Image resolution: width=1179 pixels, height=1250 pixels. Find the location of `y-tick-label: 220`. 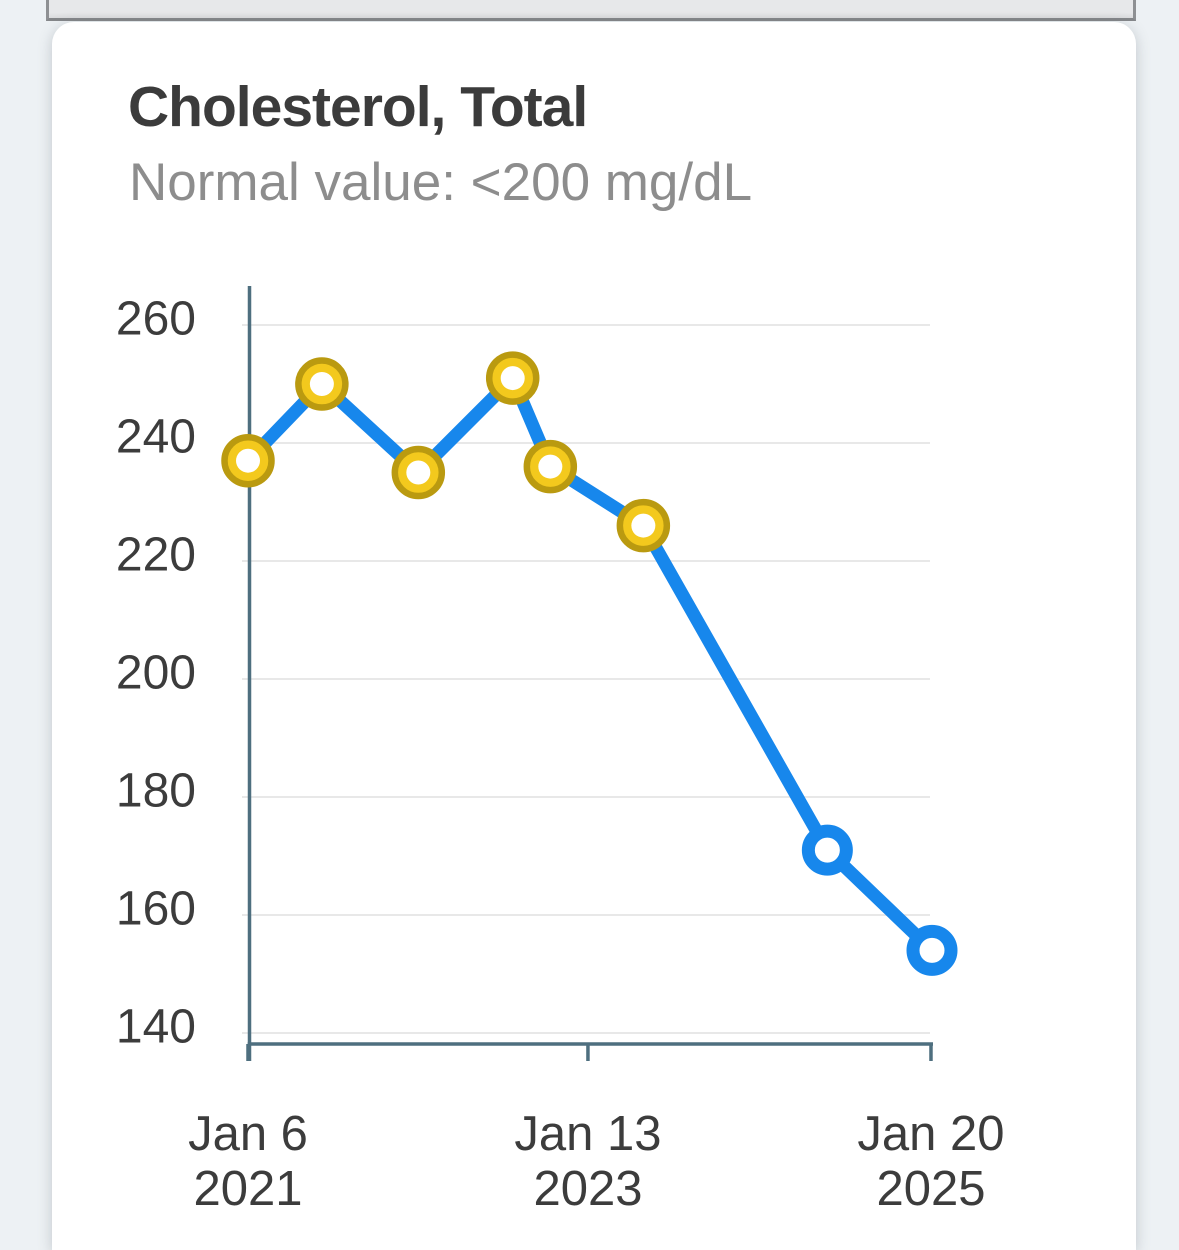

y-tick-label: 220 is located at coordinates (156, 555).